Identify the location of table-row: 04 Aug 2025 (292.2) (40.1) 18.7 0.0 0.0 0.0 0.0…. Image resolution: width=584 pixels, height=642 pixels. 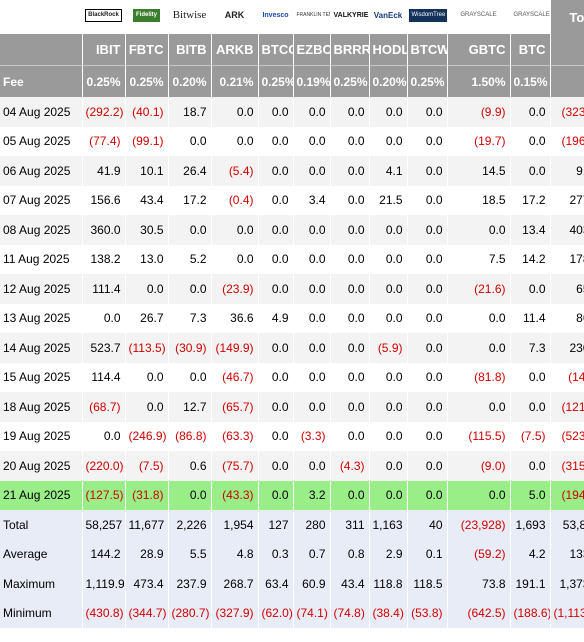
(292, 112).